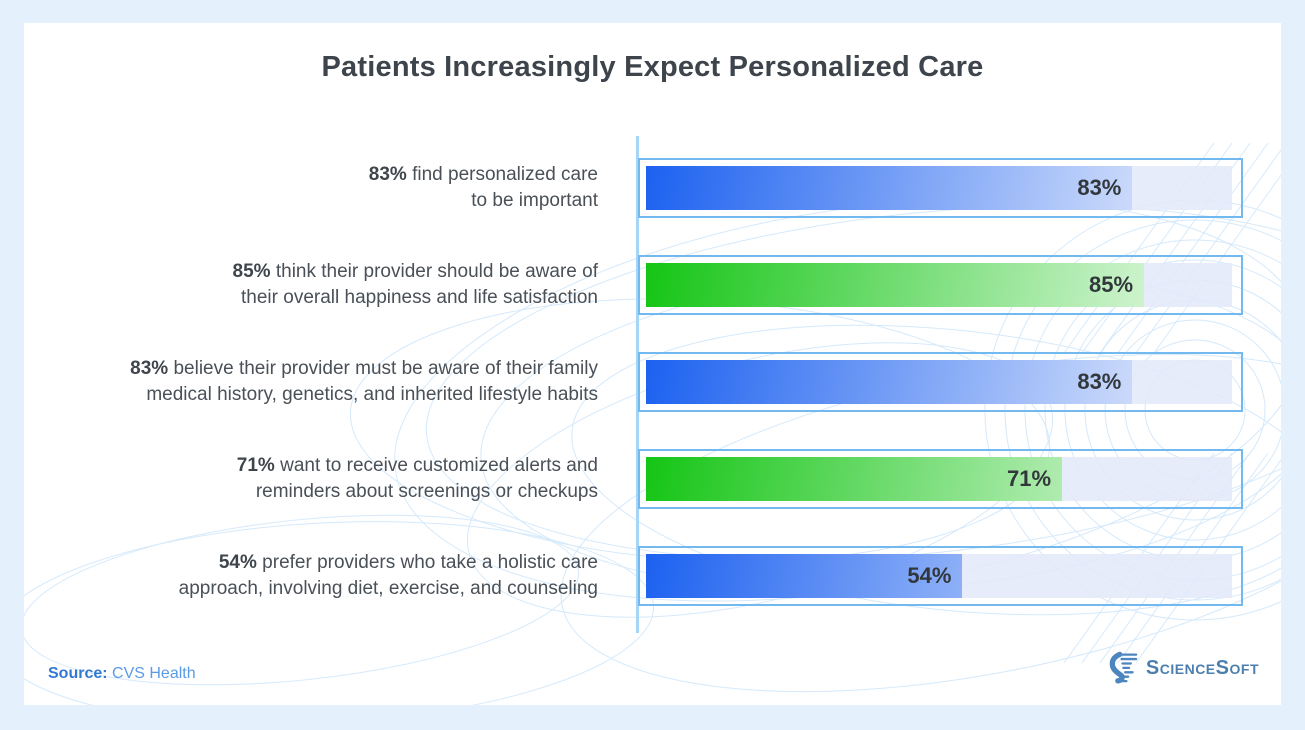  Describe the element at coordinates (854, 479) in the screenshot. I see `bar-fill: 71%` at that location.